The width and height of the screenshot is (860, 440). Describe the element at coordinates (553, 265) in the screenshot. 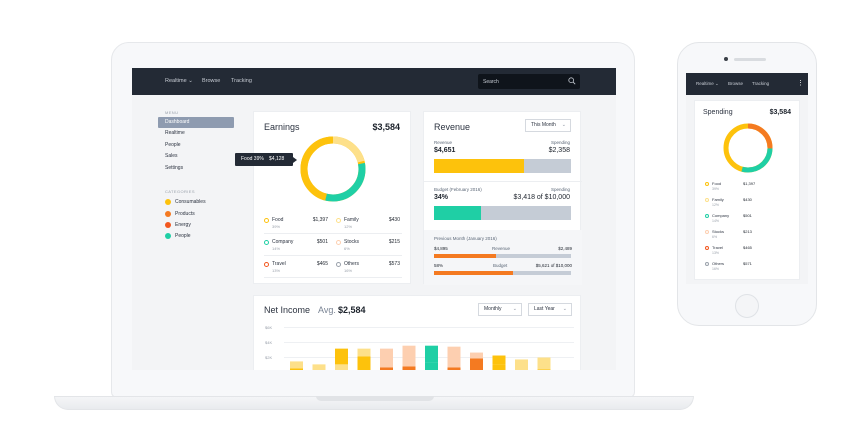

I see `prev-bud-value: $5,621 of $10,000` at that location.